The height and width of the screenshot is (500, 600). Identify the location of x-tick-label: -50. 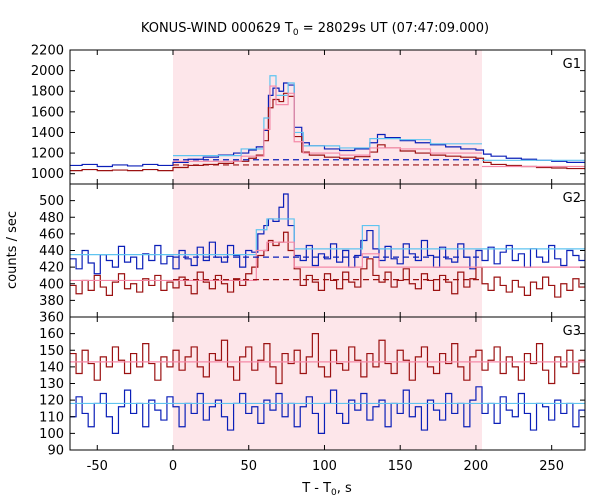
(97, 466).